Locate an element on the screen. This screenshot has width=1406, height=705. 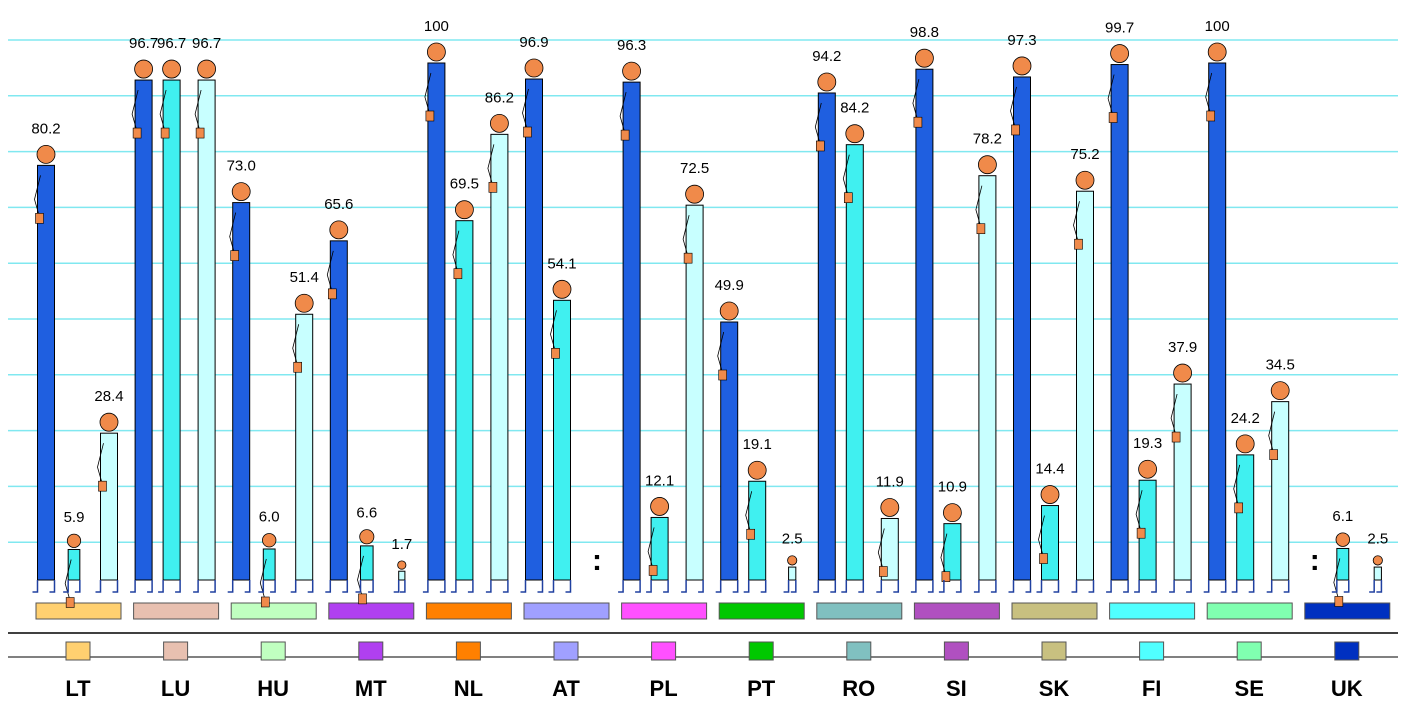
category-label: LU is located at coordinates (175, 688).